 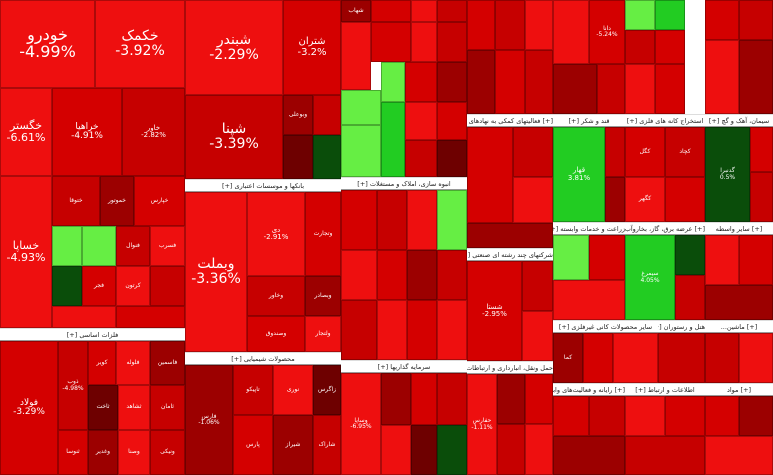 What do you see at coordinates (234, 137) in the screenshot?
I see `tile-shepna: شپنا -3.39%` at bounding box center [234, 137].